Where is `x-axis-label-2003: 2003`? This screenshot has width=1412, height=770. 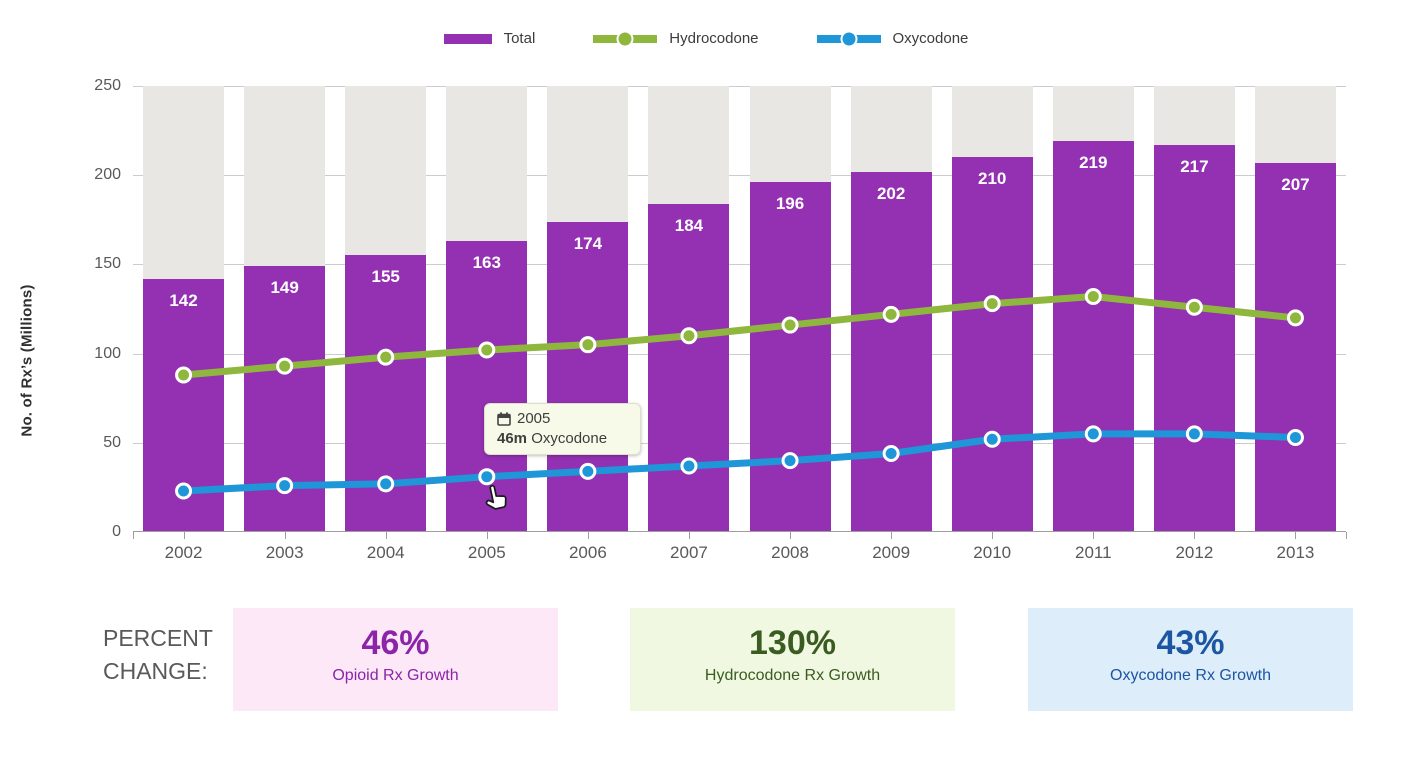 x-axis-label-2003: 2003 is located at coordinates (284, 552).